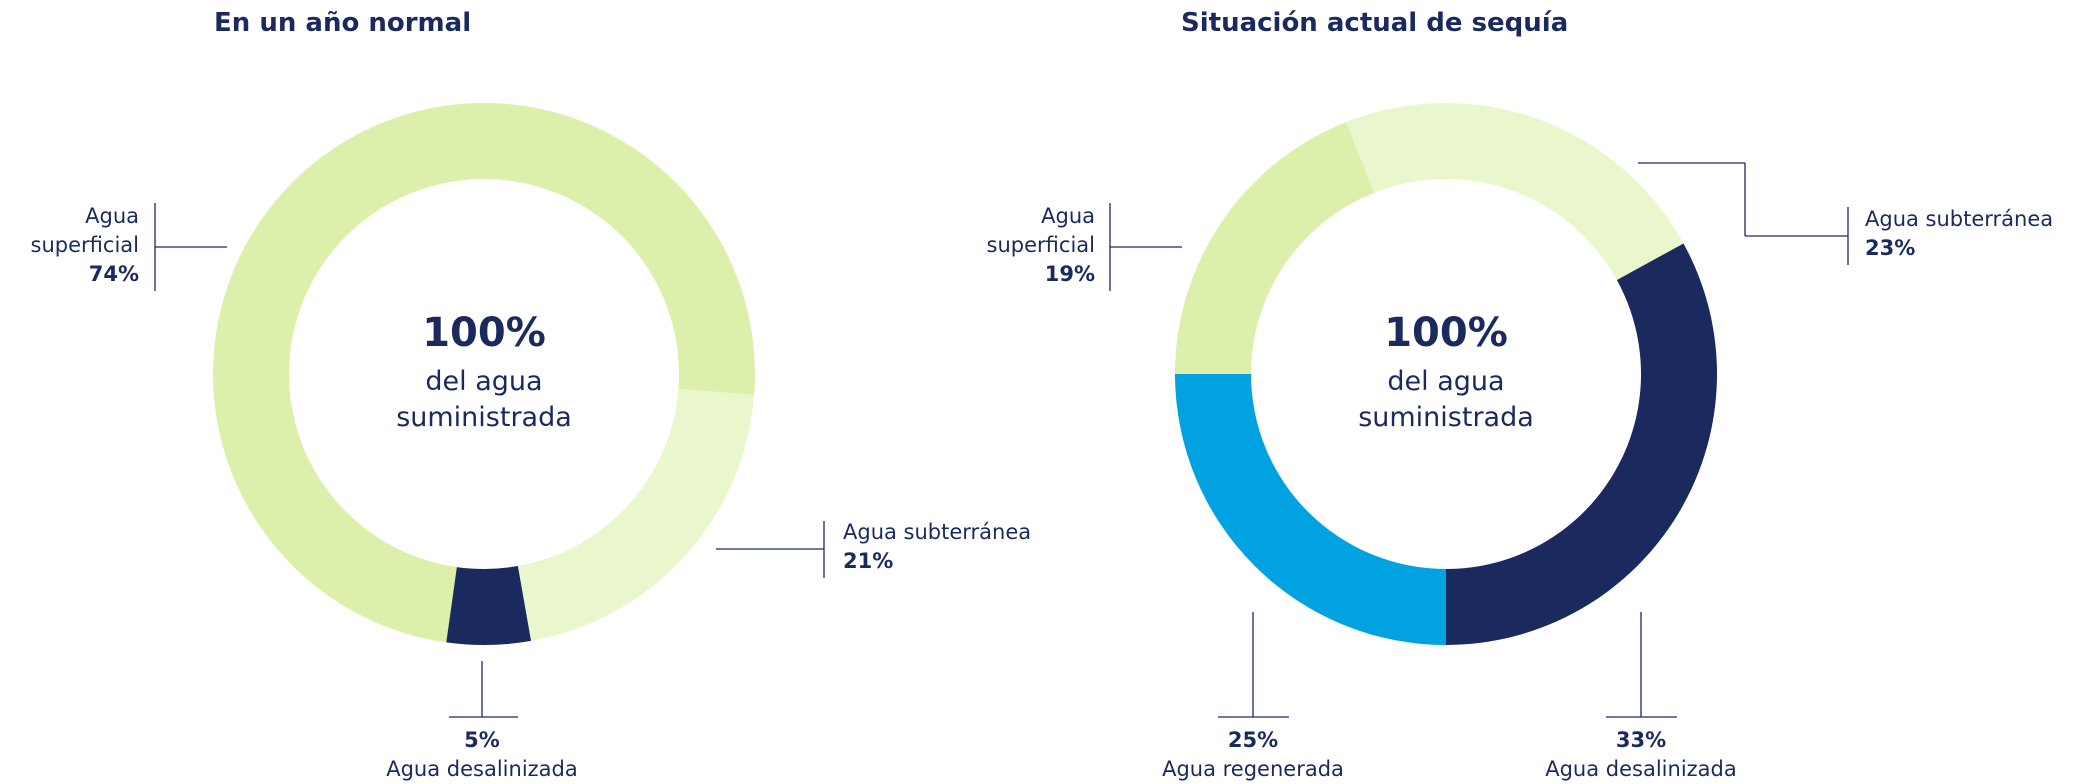  What do you see at coordinates (1641, 755) in the screenshot?
I see `segment-label: 33% Agua desalinizada` at bounding box center [1641, 755].